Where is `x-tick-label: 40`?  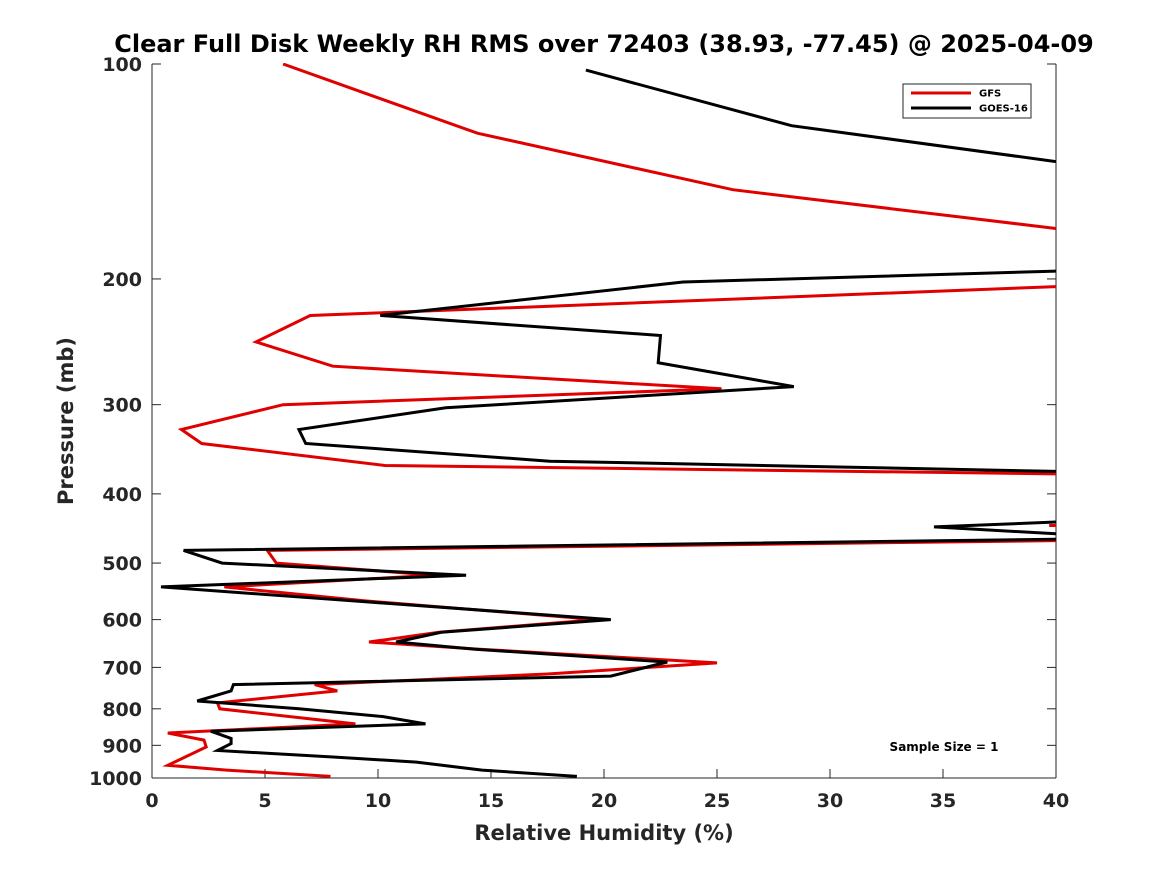 x-tick-label: 40 is located at coordinates (1056, 801).